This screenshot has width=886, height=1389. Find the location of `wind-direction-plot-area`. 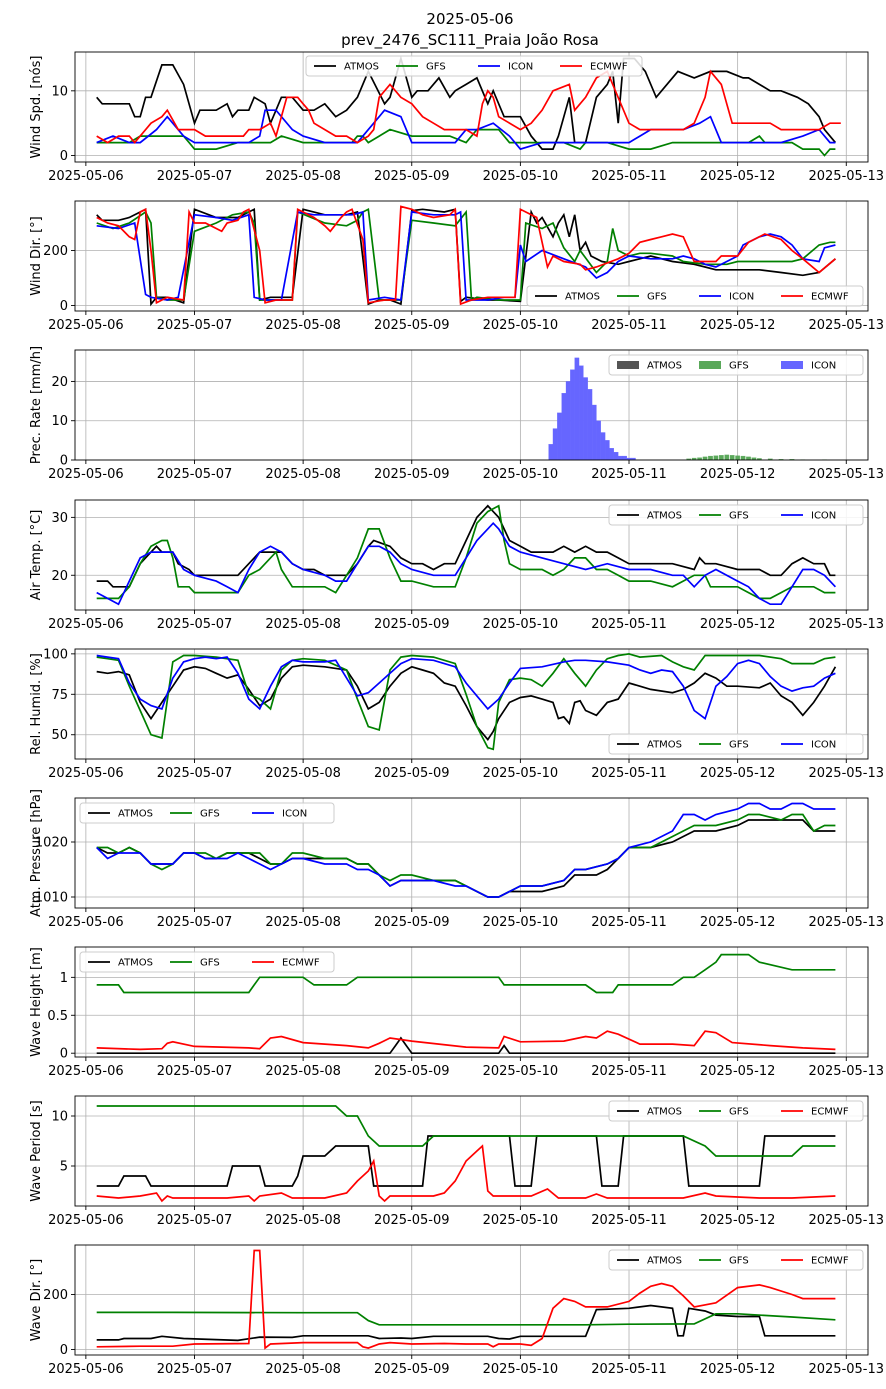

wind-direction-plot-area is located at coordinates (466, 256).